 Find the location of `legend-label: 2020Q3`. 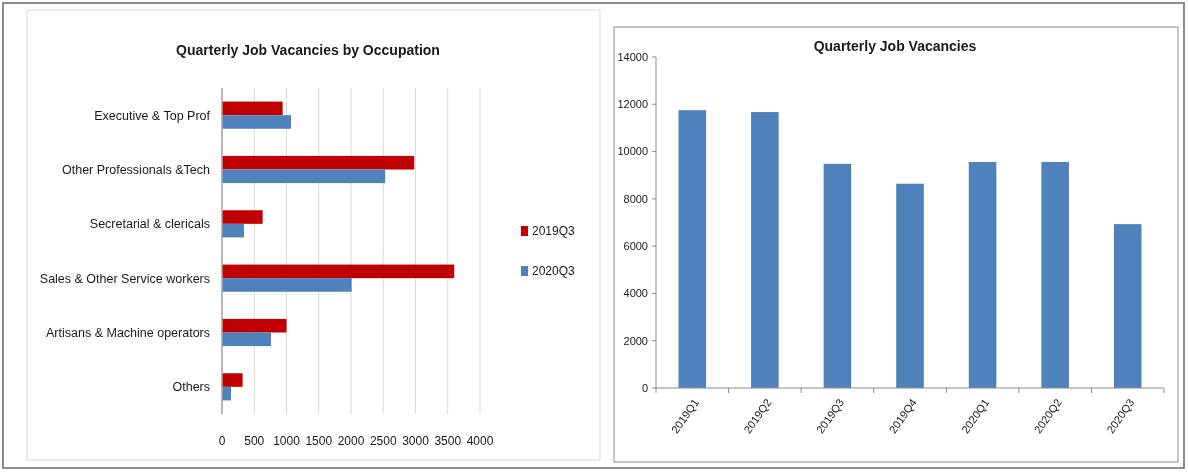

legend-label: 2020Q3 is located at coordinates (554, 271).